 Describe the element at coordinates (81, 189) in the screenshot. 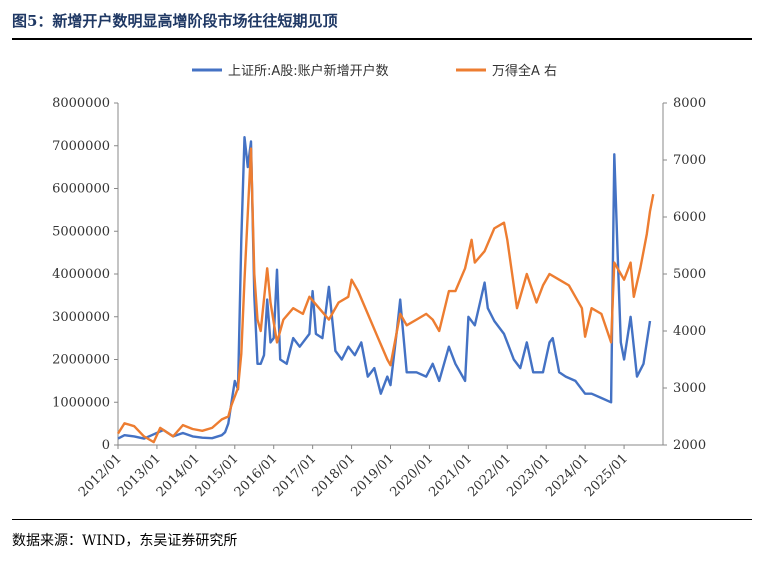

I see `y-left-tick-label: 6000000` at that location.